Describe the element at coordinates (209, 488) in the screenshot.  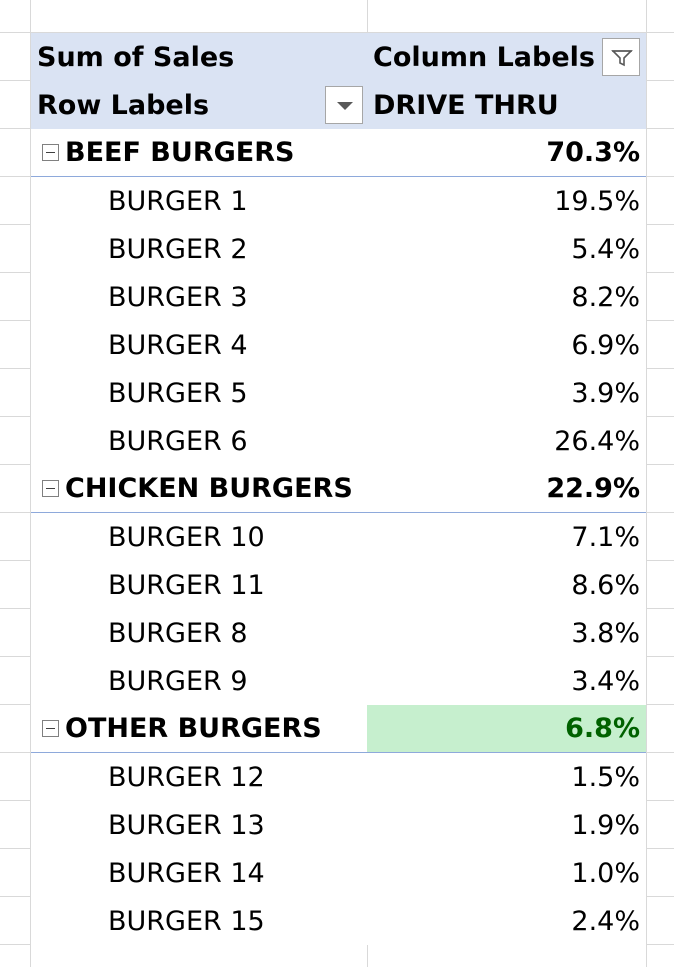
I see `group-label: CHICKEN BURGERS` at that location.